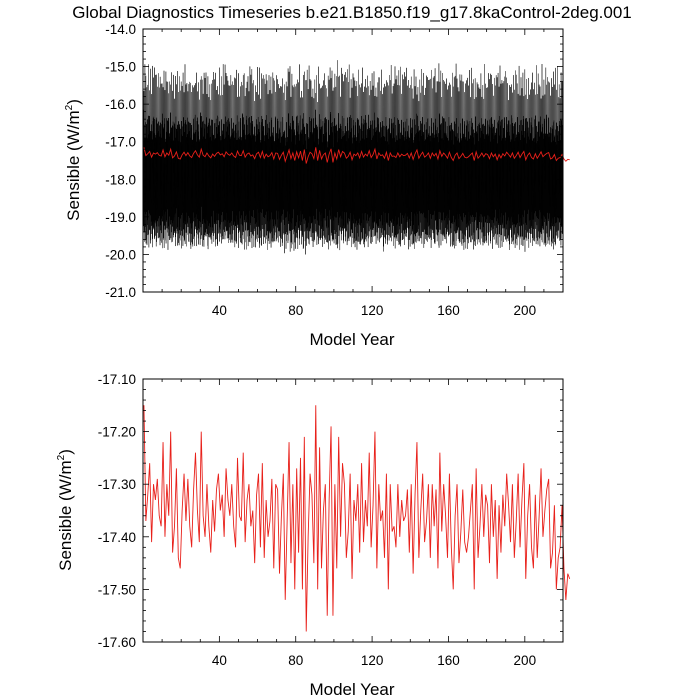  Describe the element at coordinates (120, 217) in the screenshot. I see `y-tick-label: -19.0` at that location.